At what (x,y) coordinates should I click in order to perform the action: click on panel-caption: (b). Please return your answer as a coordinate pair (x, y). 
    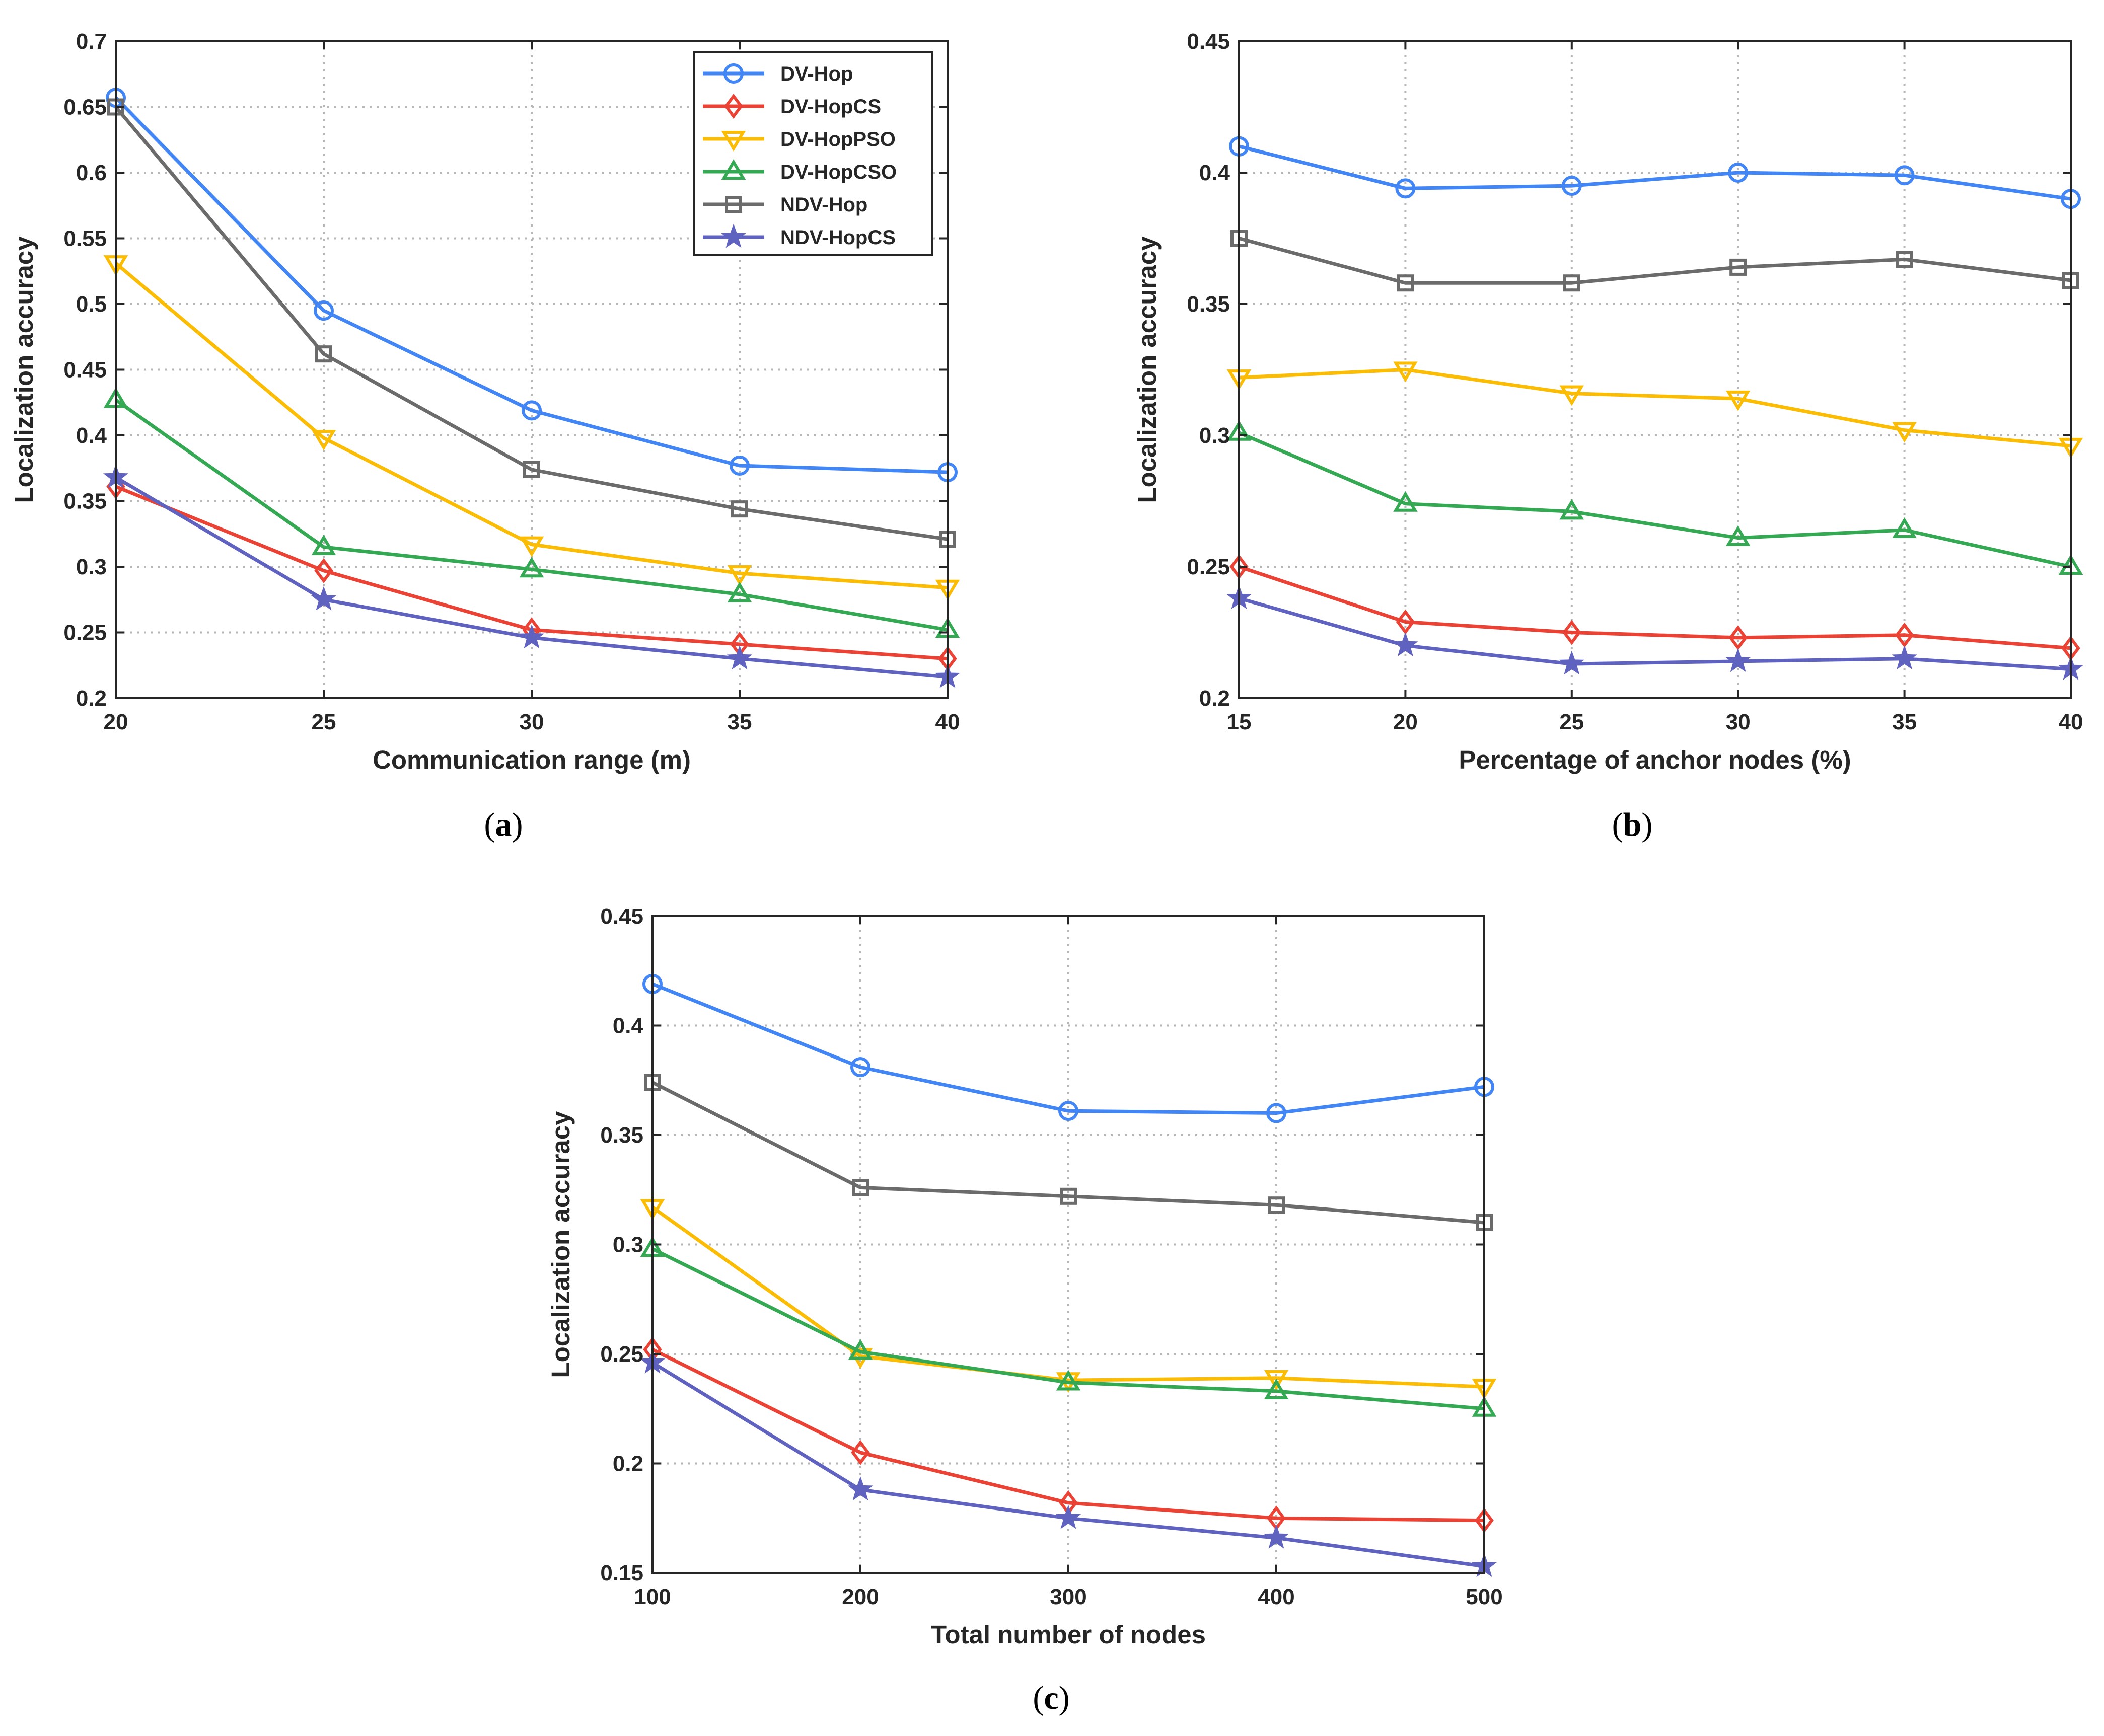
    Looking at the image, I should click on (1632, 824).